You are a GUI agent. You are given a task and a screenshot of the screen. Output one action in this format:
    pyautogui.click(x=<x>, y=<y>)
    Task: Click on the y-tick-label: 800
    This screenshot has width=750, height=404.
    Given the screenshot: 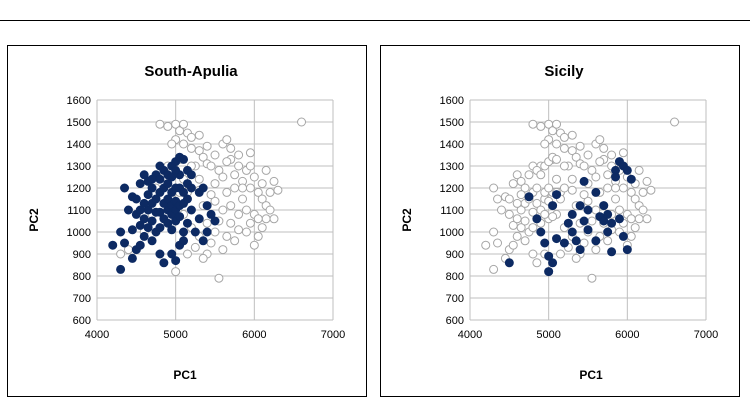 What is the action you would take?
    pyautogui.click(x=455, y=277)
    